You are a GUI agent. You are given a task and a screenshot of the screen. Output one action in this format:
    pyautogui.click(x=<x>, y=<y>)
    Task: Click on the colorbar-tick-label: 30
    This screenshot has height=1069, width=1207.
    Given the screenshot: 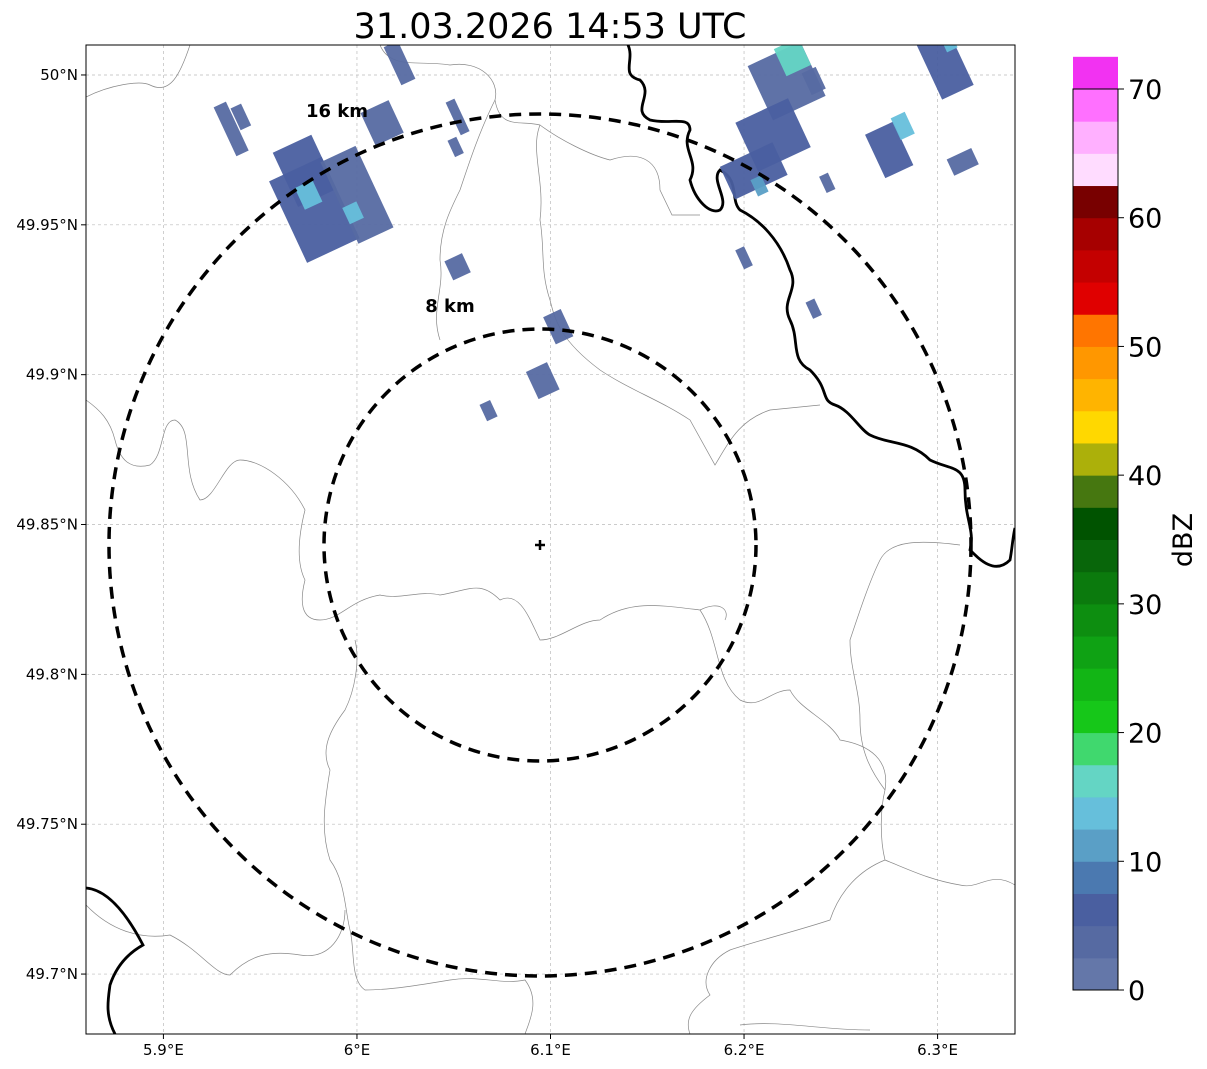 What is the action you would take?
    pyautogui.click(x=1145, y=605)
    